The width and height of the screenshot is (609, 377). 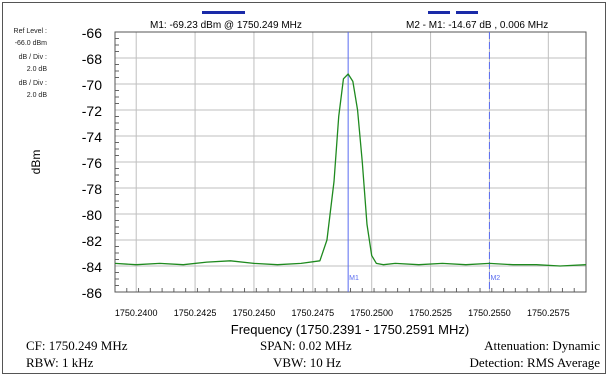 What do you see at coordinates (354, 278) in the screenshot?
I see `marker-label-m1: M1` at bounding box center [354, 278].